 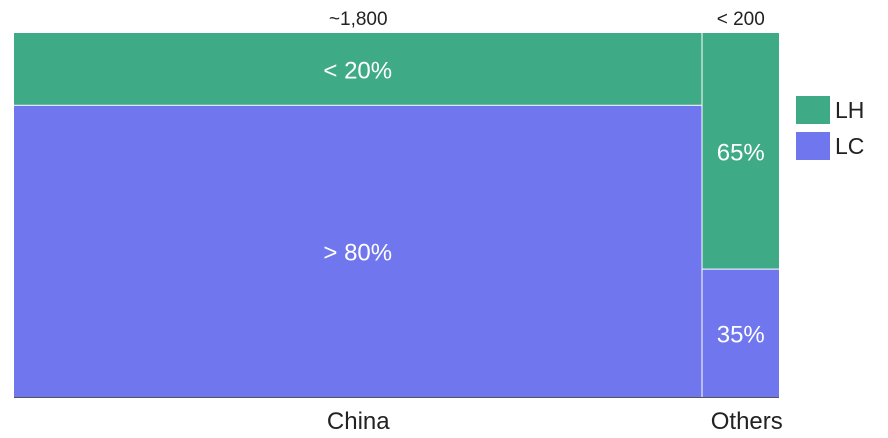 I want to click on total-label-others: < 200, so click(x=741, y=19).